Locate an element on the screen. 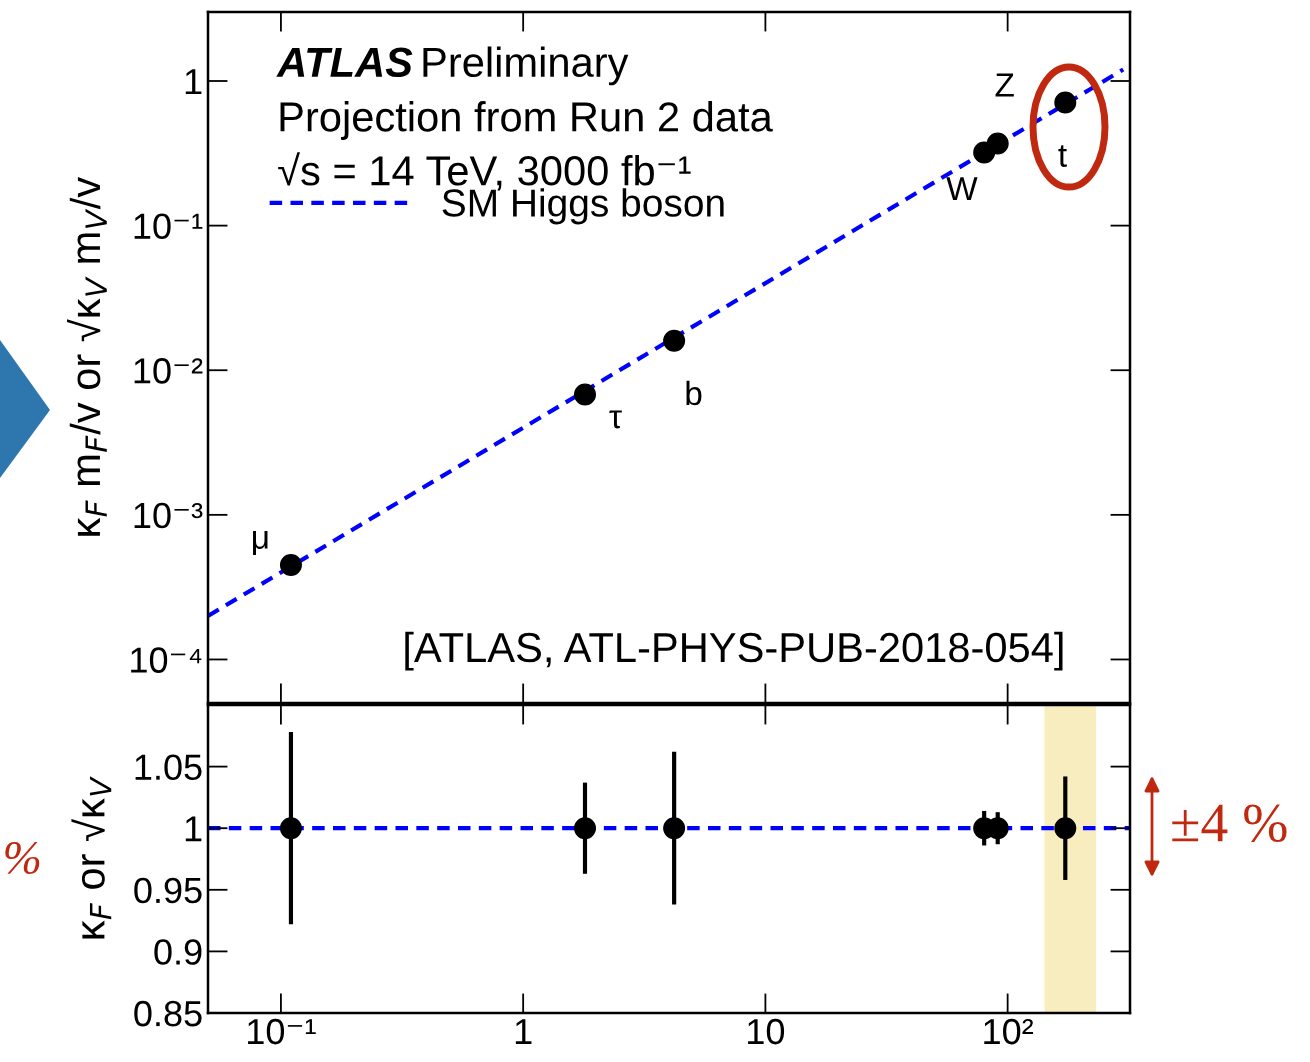 The height and width of the screenshot is (1062, 1310). text: κ$_{F}$ m$_{F}$/v or √κ$_{V}$ m$_{V}$/v is located at coordinates (86, 356).